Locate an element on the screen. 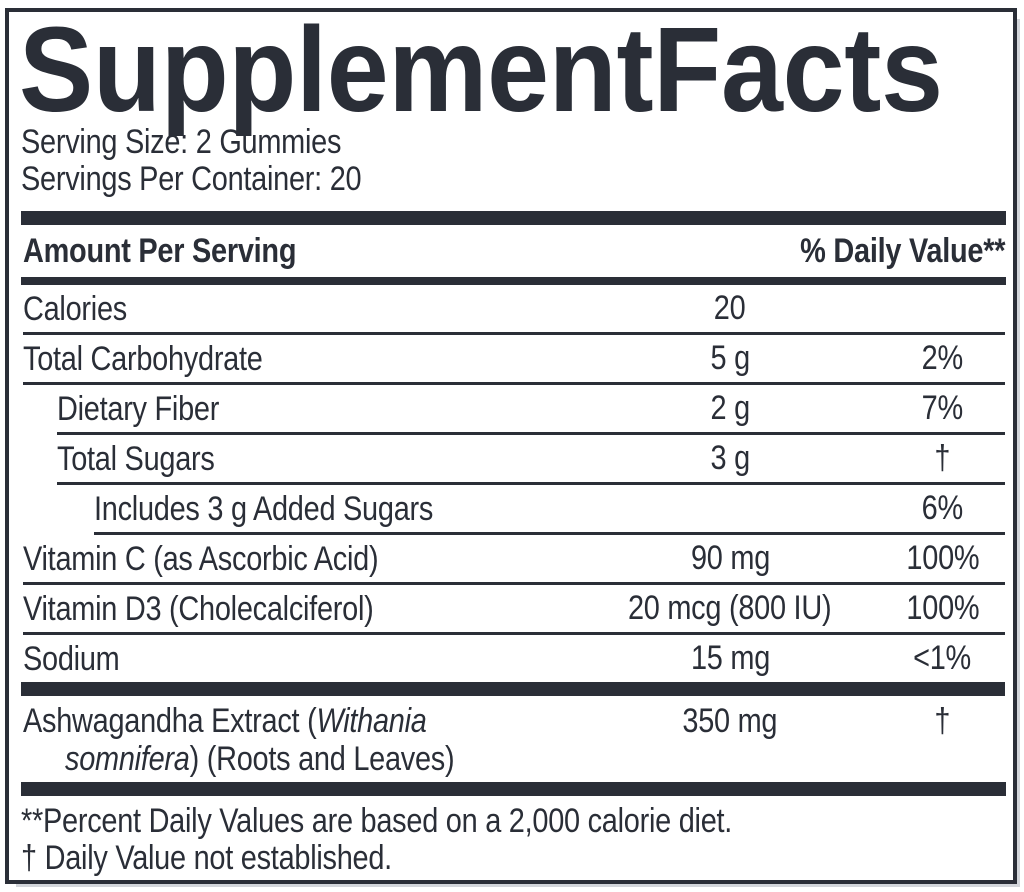 This screenshot has height=892, width=1024. table-row: Calories 20 is located at coordinates (507, 308).